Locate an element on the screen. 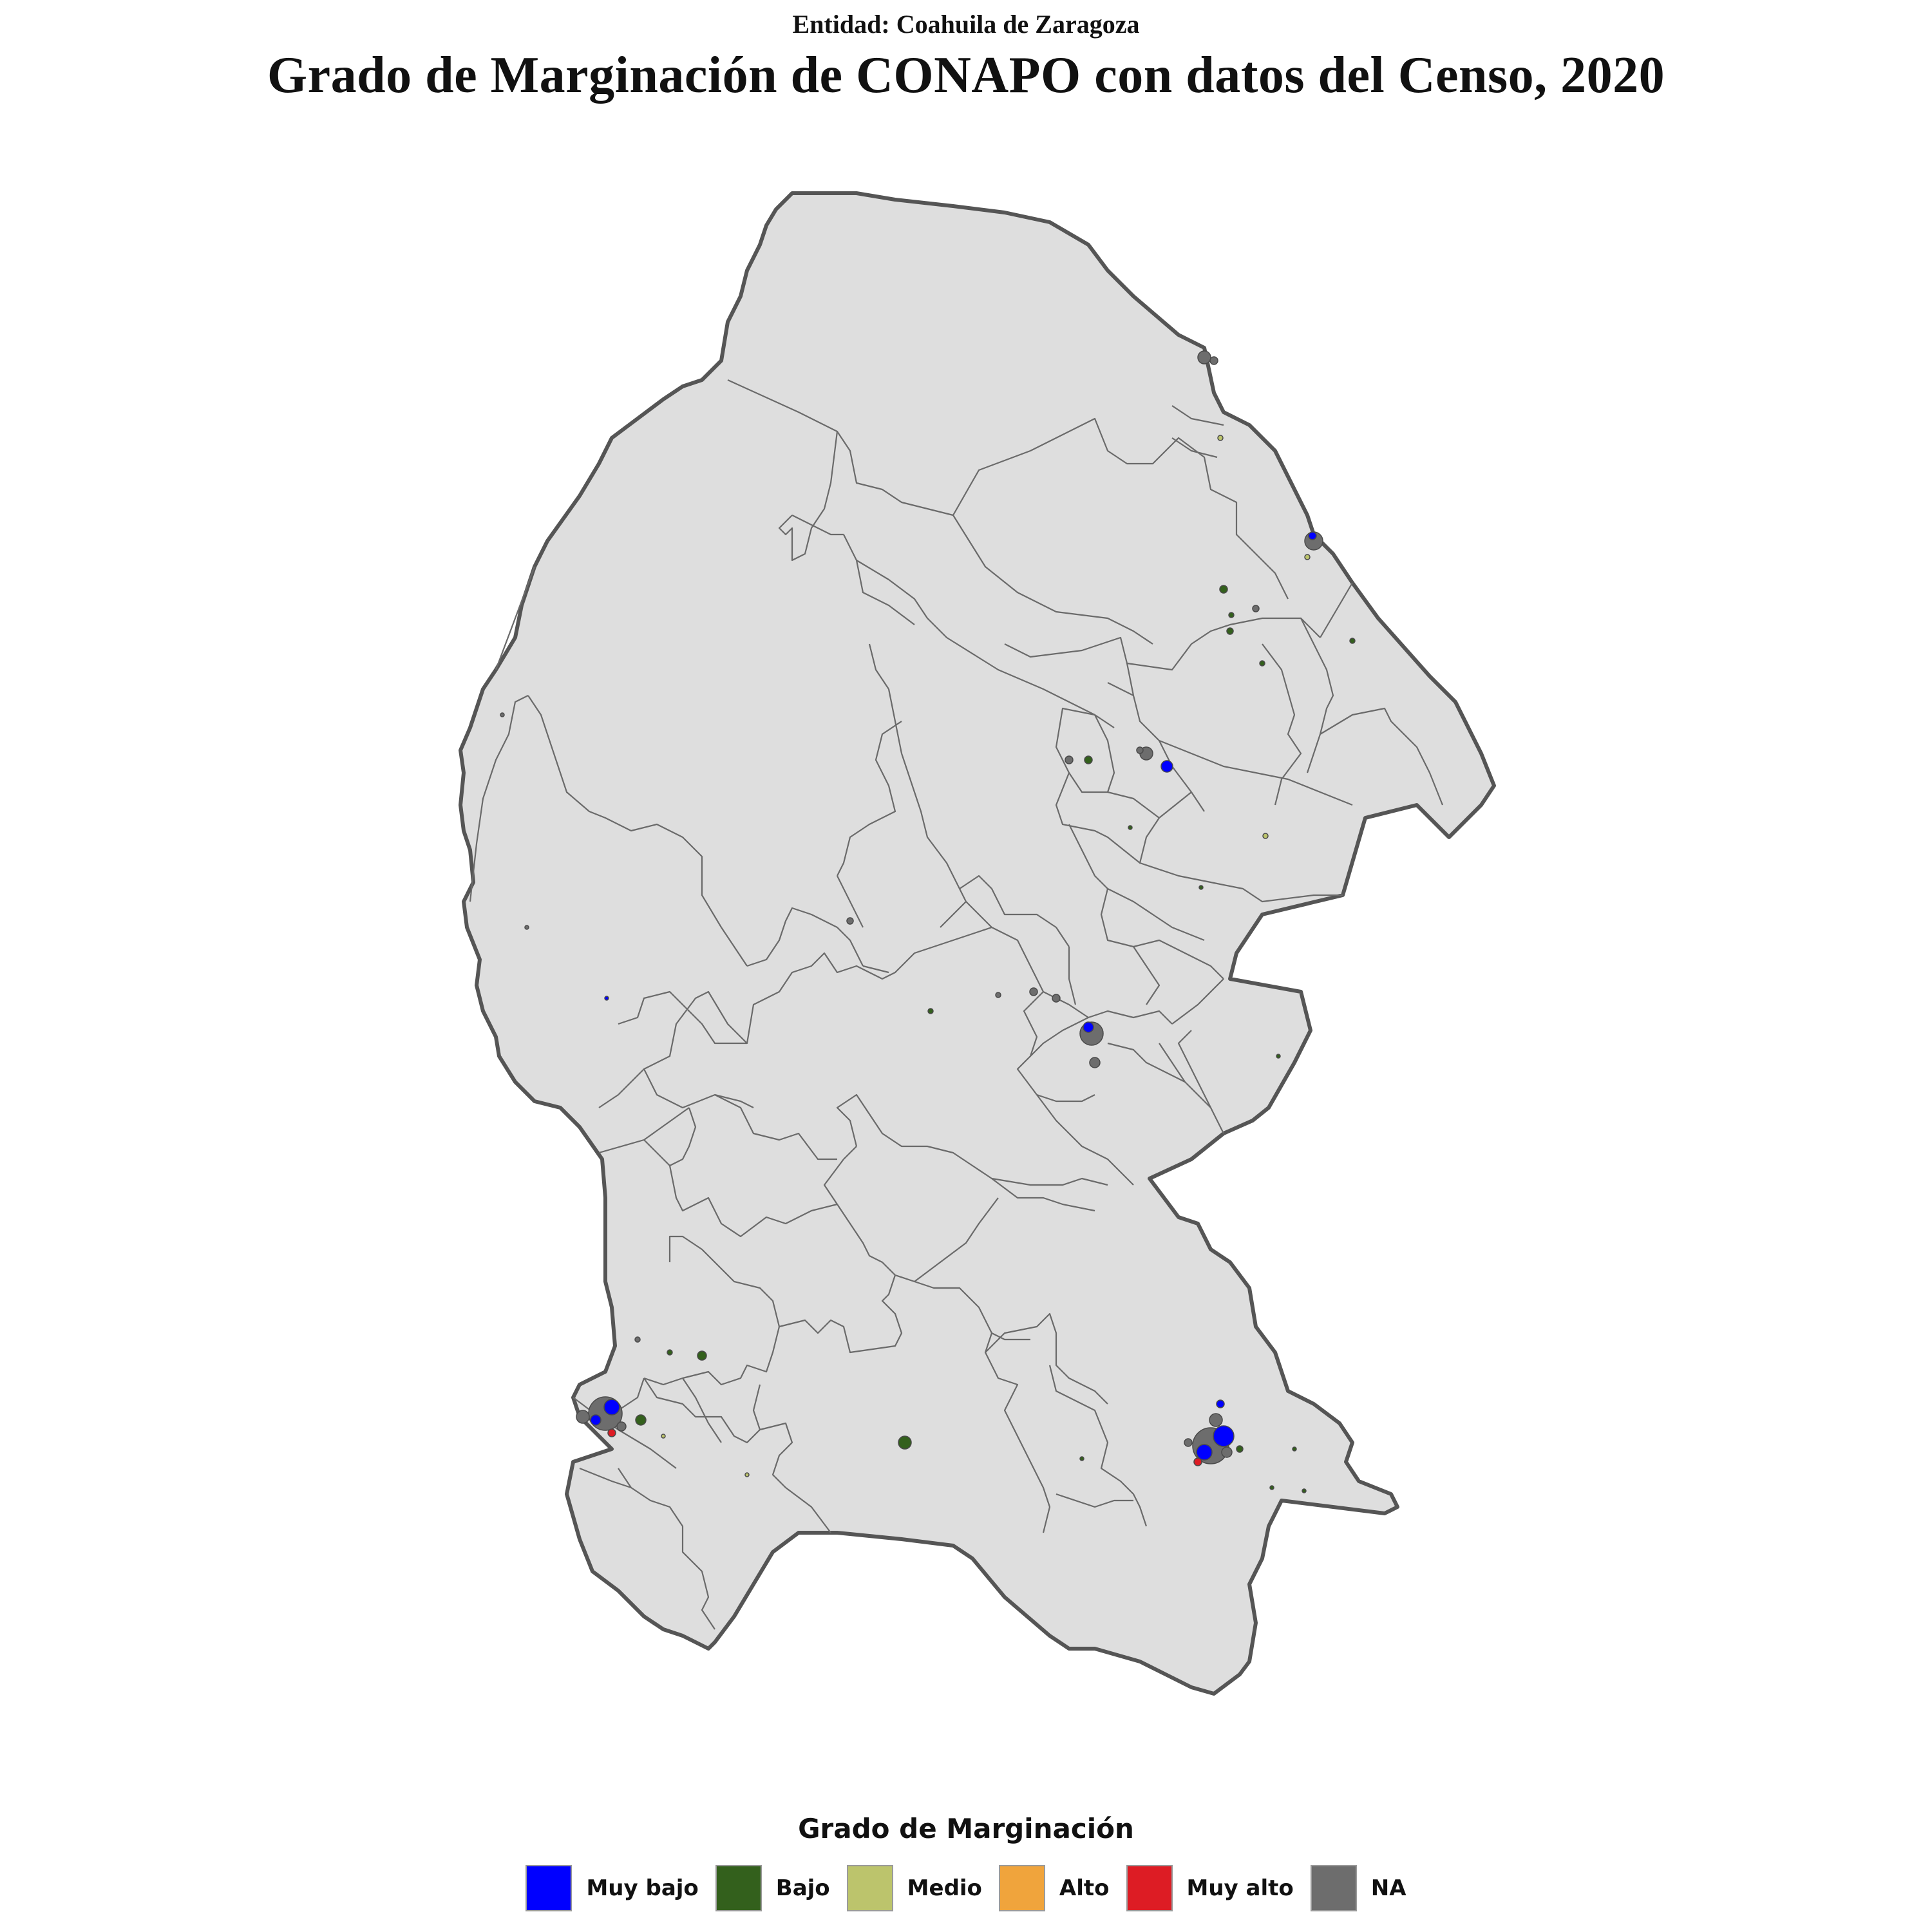 This screenshot has width=1932, height=1932. legend-item-muy-alto: Muy alto is located at coordinates (1210, 1888).